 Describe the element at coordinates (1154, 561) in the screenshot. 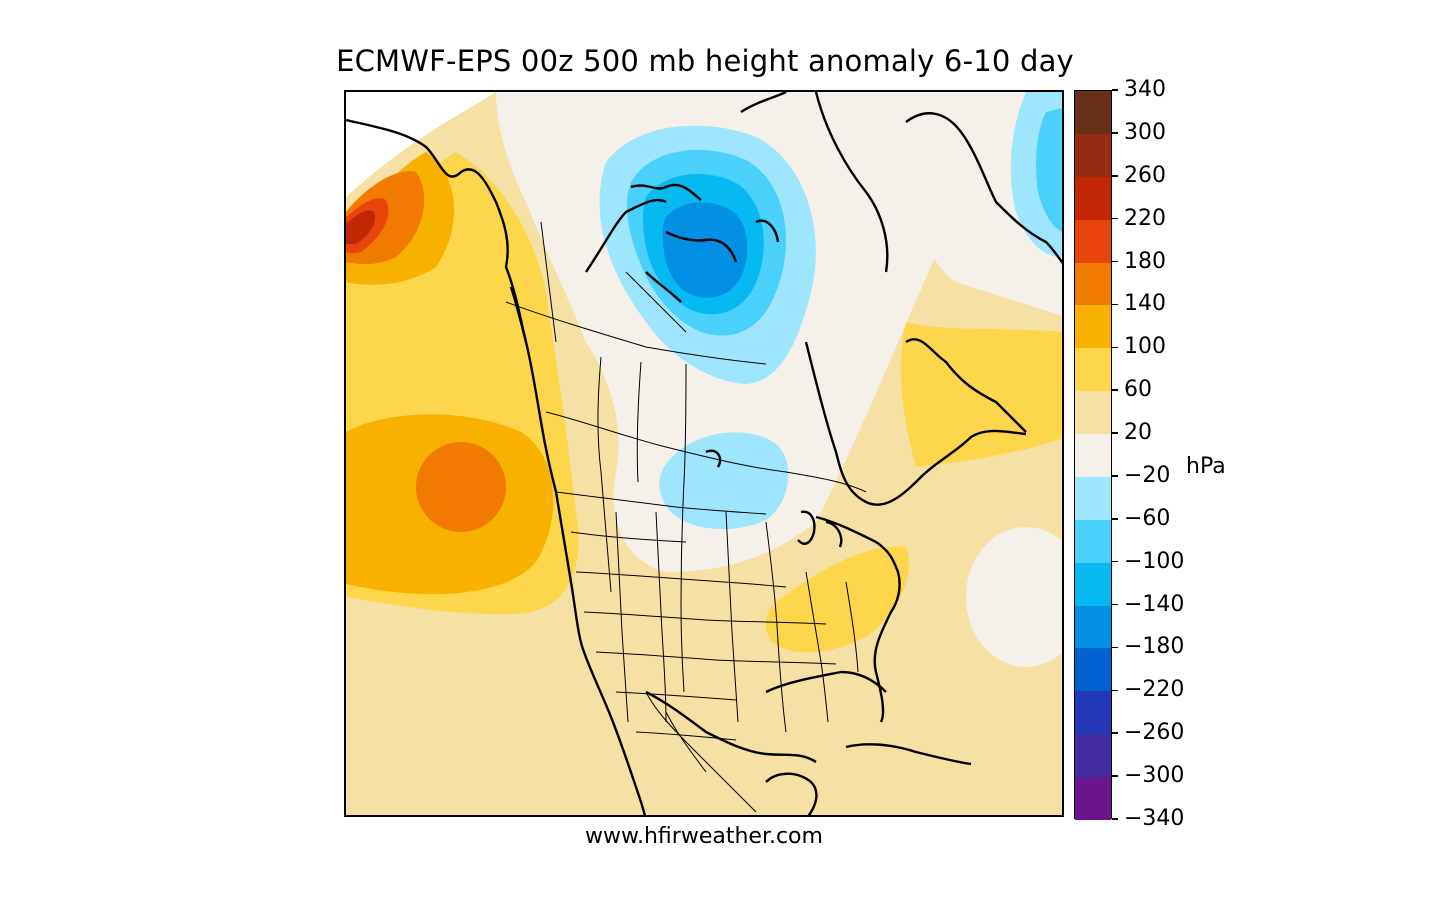

I see `colorbar-tick-label: −100` at that location.